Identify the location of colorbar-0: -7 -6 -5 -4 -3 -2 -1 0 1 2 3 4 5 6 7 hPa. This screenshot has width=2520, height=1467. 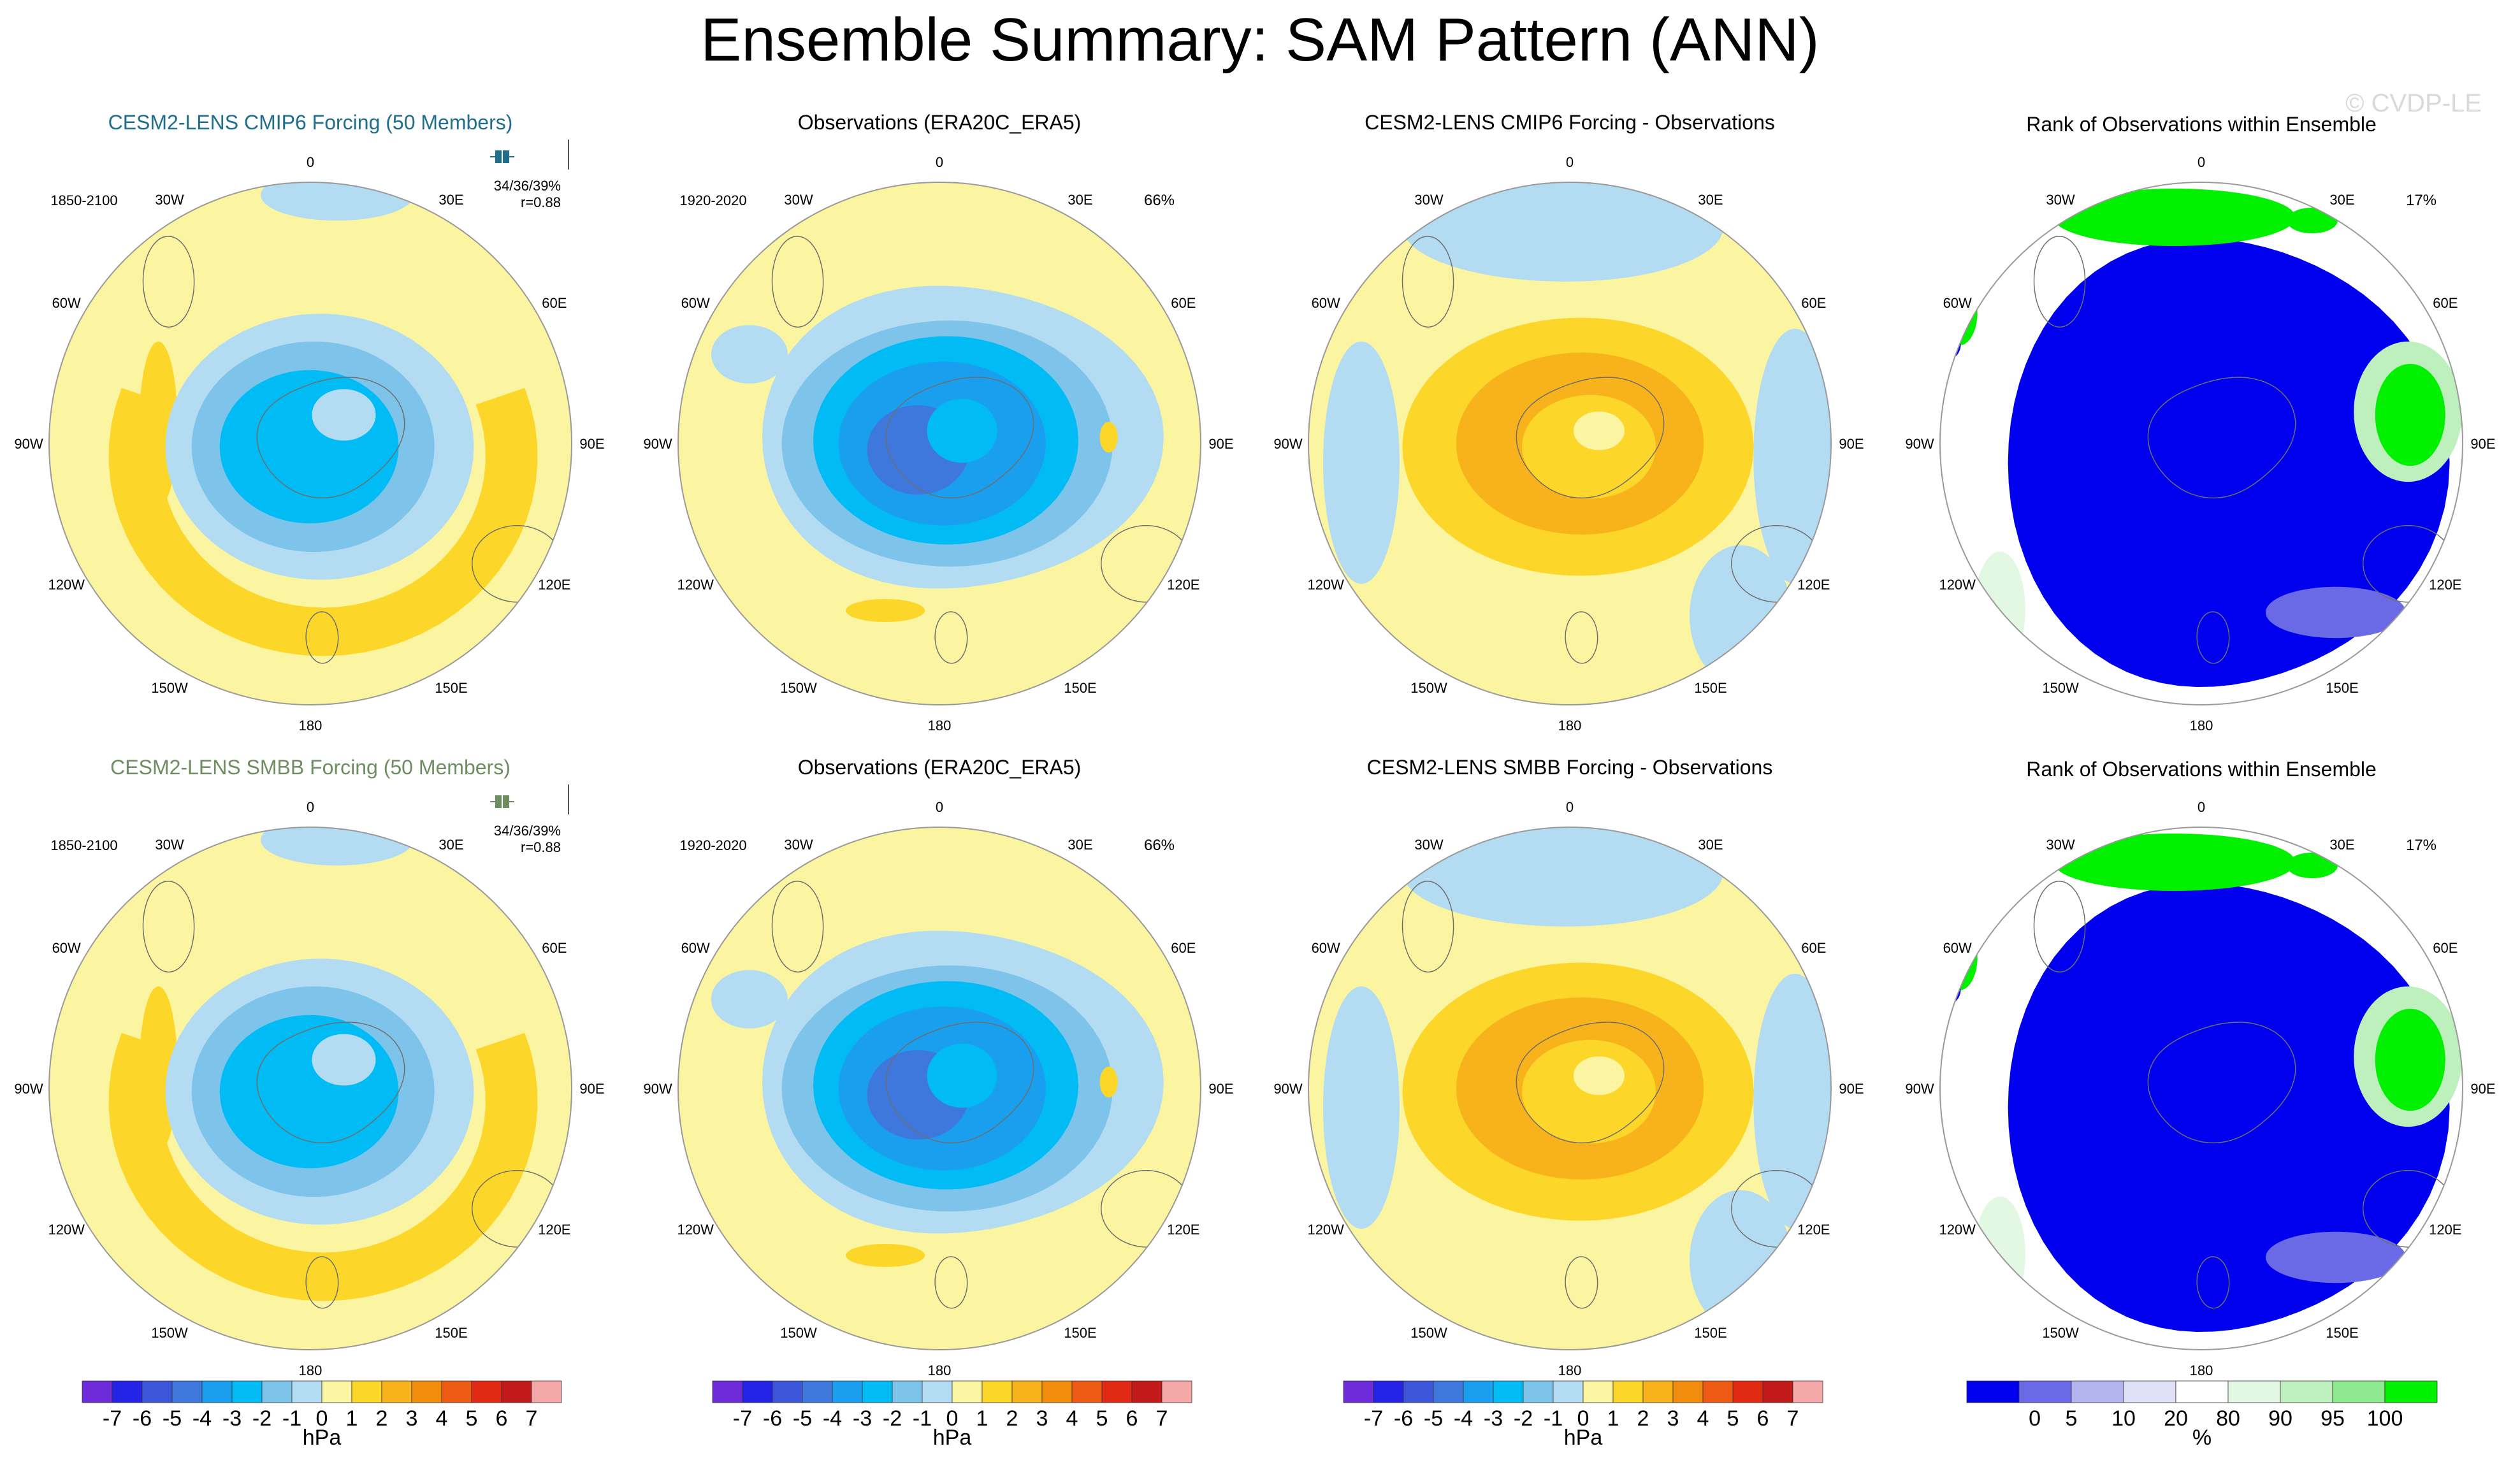
(322, 1415).